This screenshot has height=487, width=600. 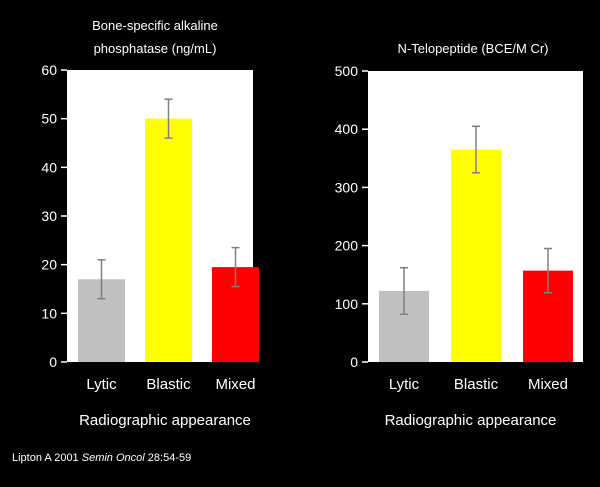 I want to click on citation-author-year: Lipton A 2001, so click(x=45, y=458).